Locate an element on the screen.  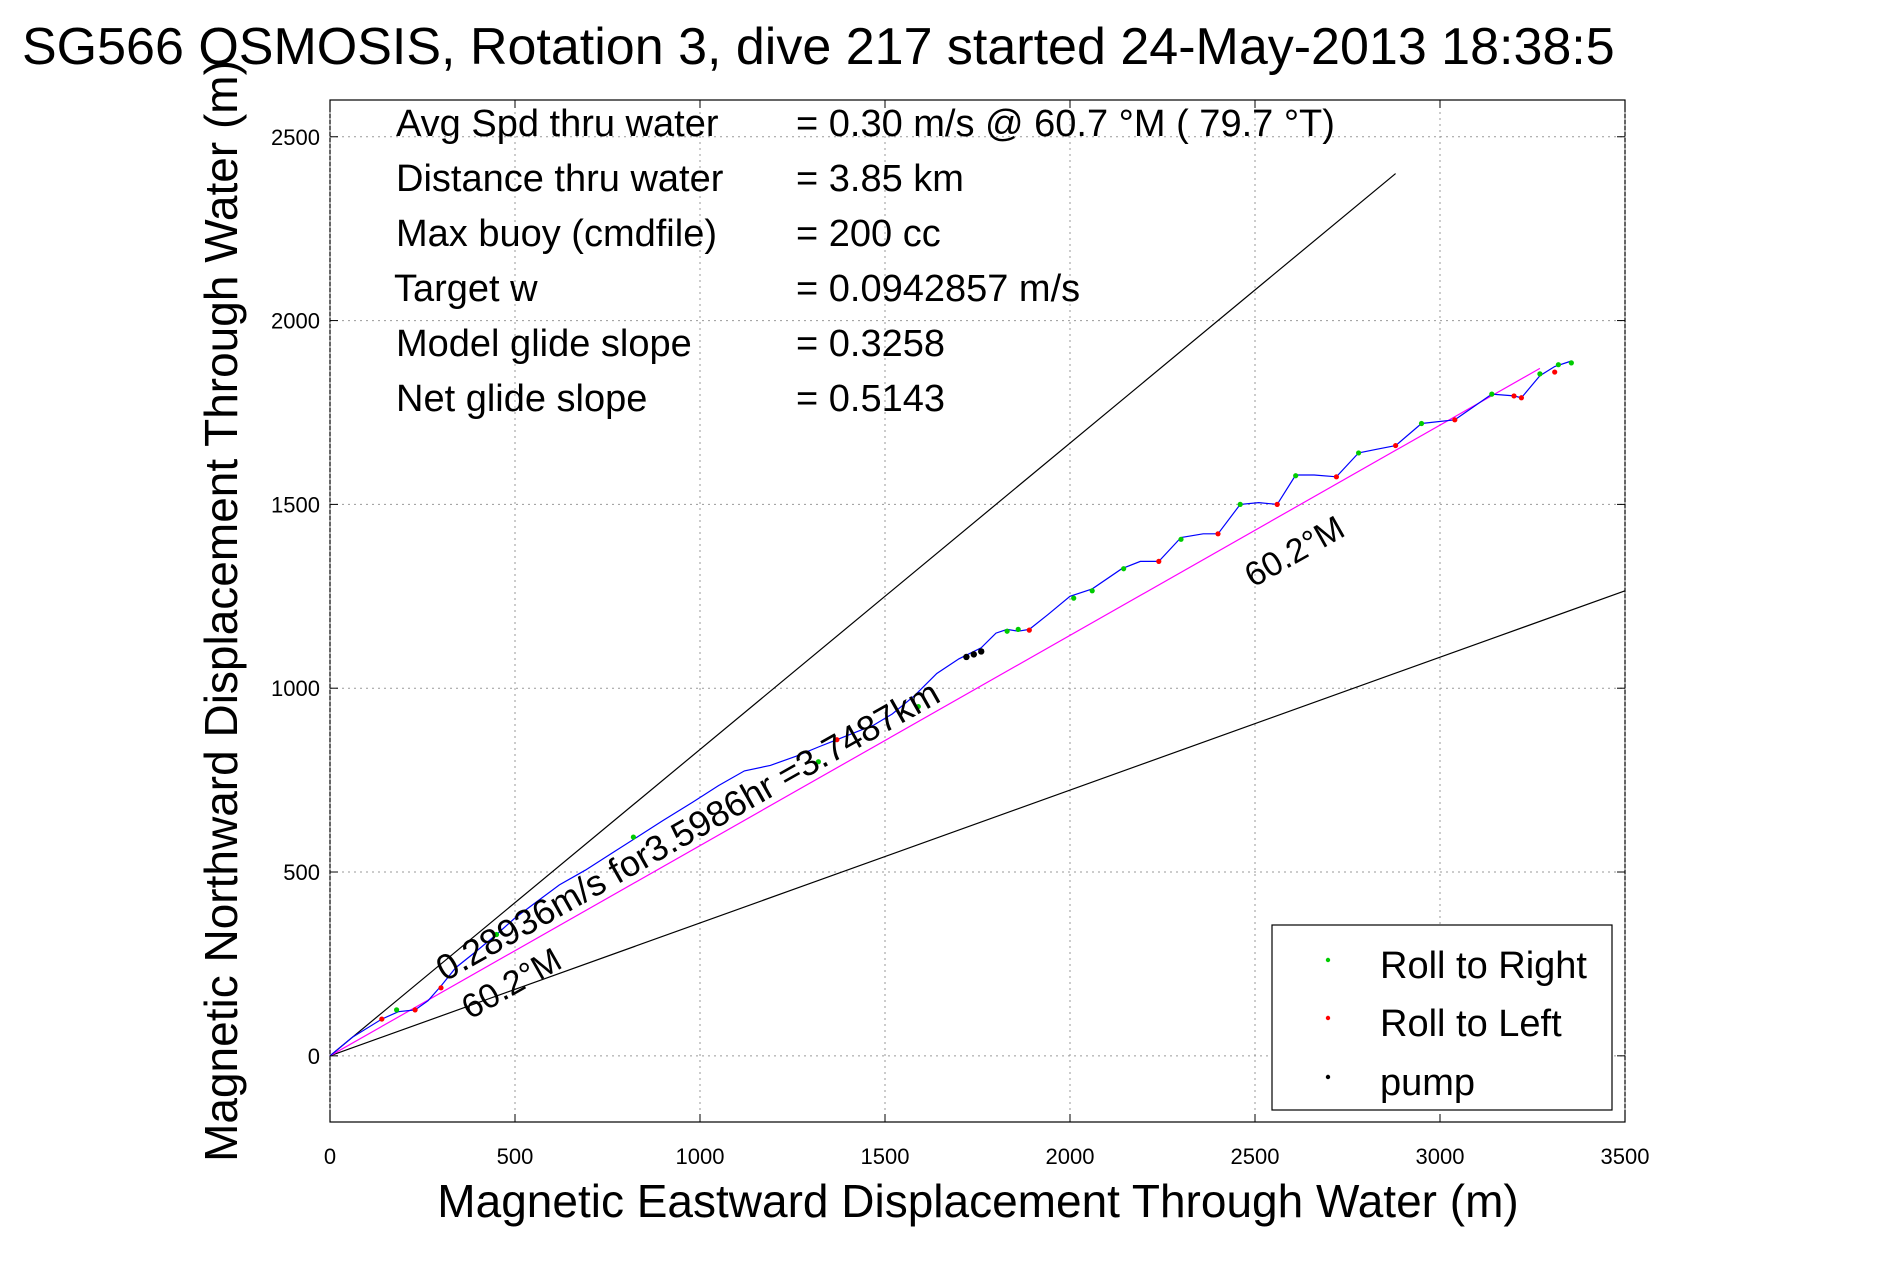
info-value-distance: = 3.85 km is located at coordinates (880, 179).